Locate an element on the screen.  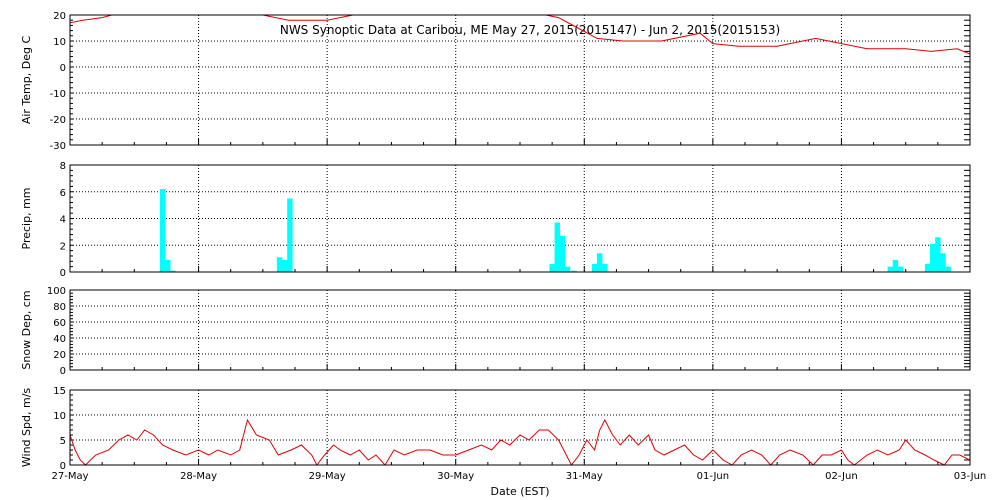
x-tick-label: 28-May is located at coordinates (198, 476).